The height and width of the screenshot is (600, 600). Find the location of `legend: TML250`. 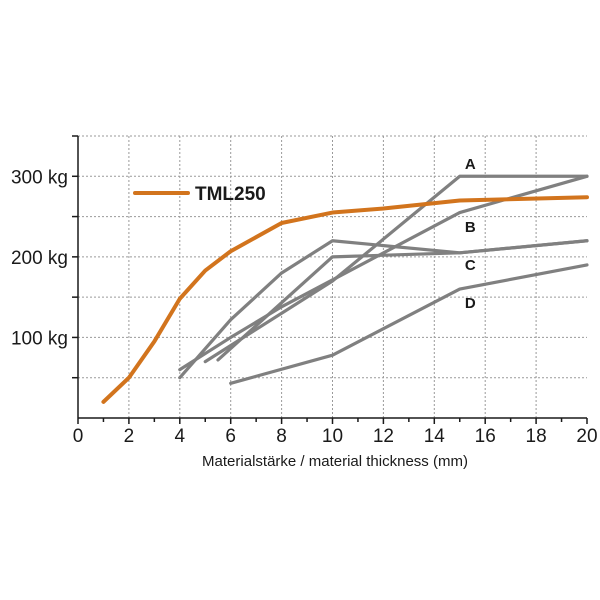

legend: TML250 is located at coordinates (199, 194).